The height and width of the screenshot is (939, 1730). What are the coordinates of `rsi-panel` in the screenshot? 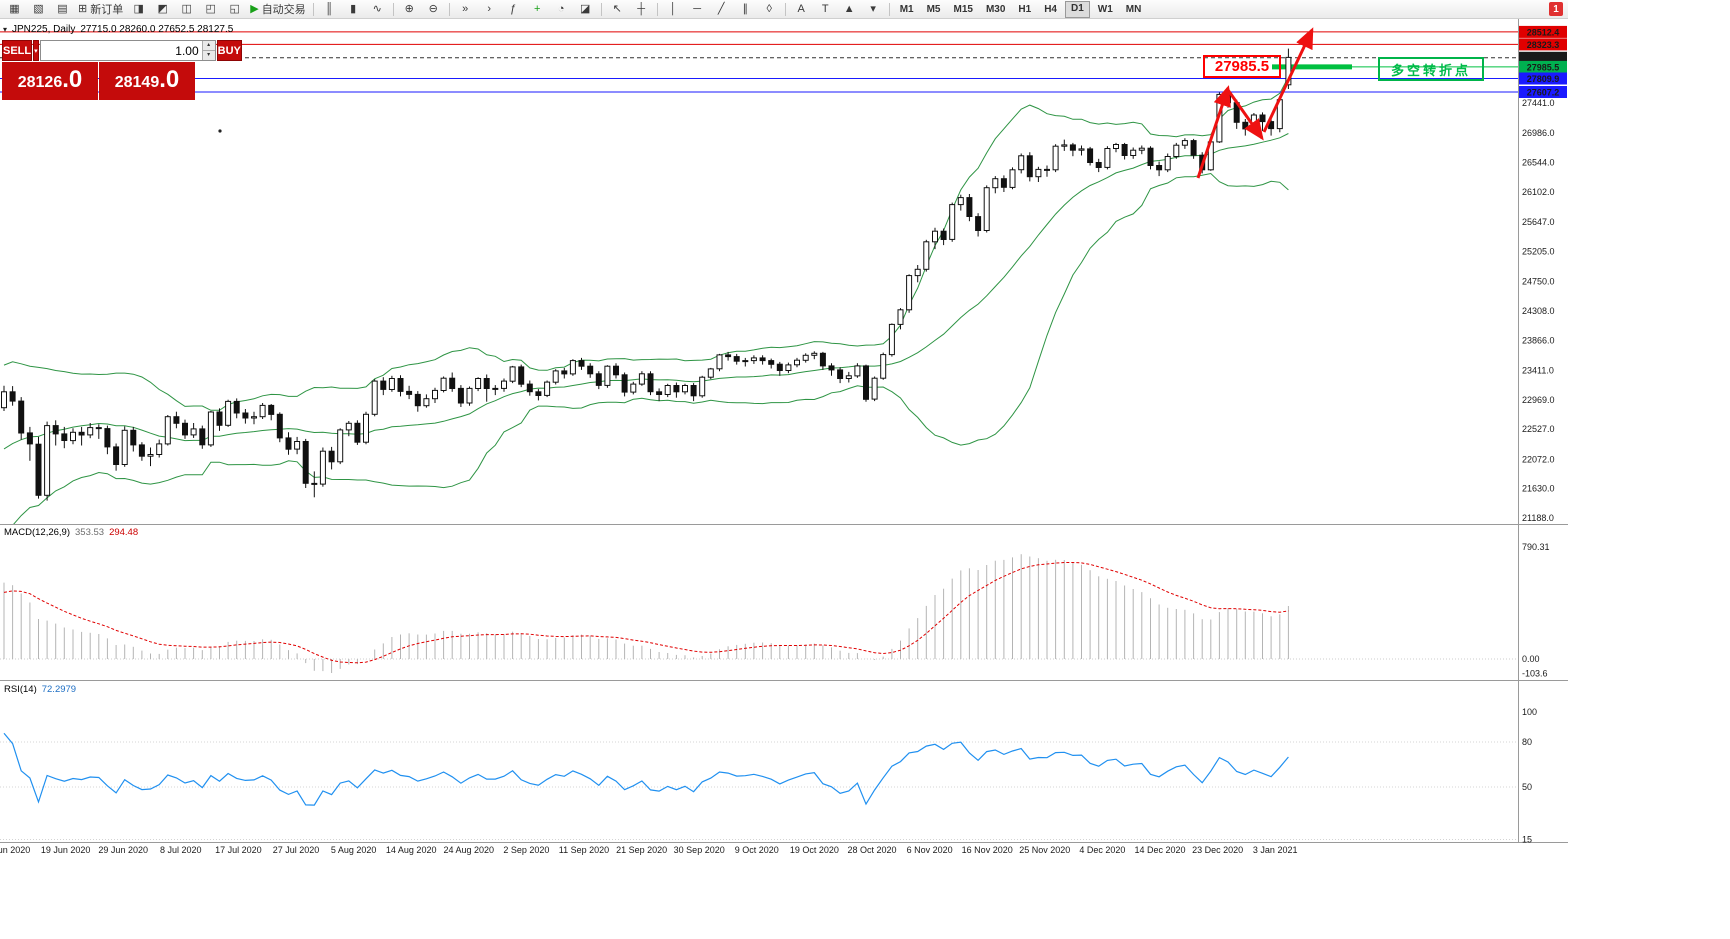 It's located at (759, 786).